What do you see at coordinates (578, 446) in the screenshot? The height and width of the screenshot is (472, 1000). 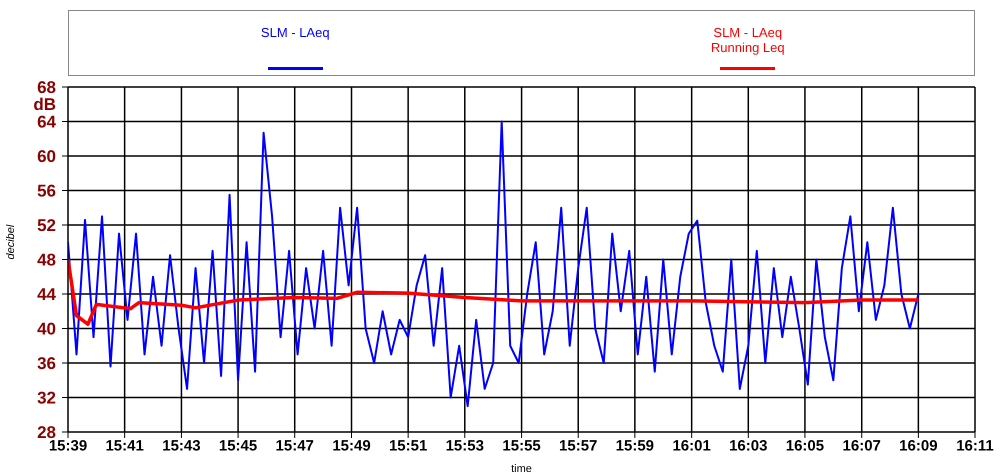 I see `x-tick-label: 15:57` at bounding box center [578, 446].